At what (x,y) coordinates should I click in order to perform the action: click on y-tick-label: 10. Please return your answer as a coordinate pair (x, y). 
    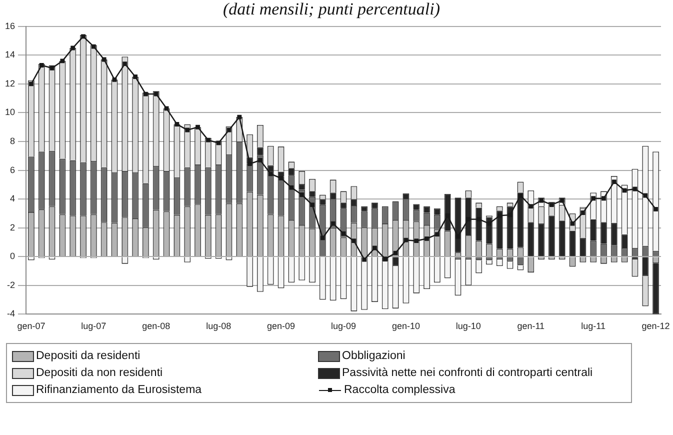
    Looking at the image, I should click on (10, 112).